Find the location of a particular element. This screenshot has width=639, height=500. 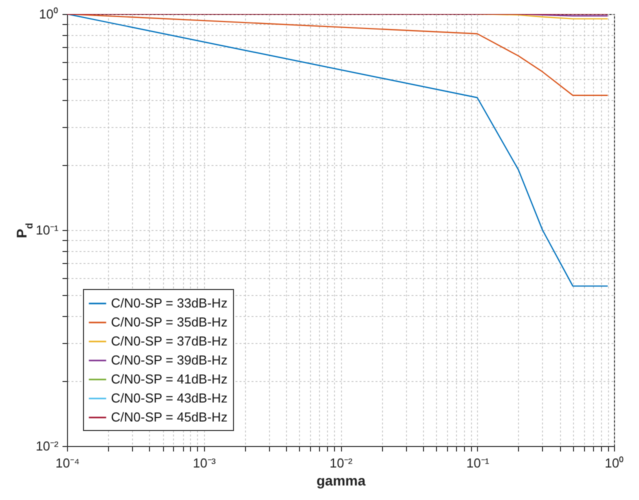

x-tick-label: 10⁻⁴ is located at coordinates (67, 463).